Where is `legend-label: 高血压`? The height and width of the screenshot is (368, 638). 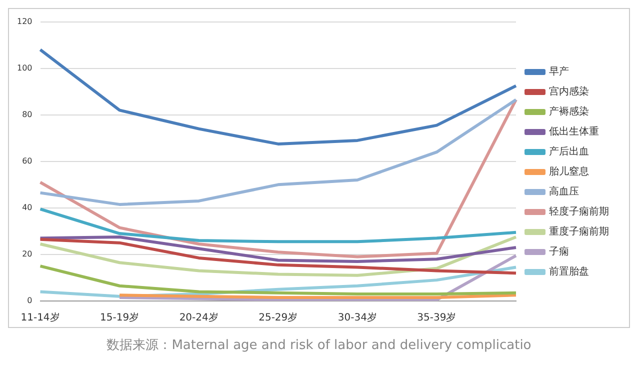 legend-label: 高血压 is located at coordinates (564, 192).